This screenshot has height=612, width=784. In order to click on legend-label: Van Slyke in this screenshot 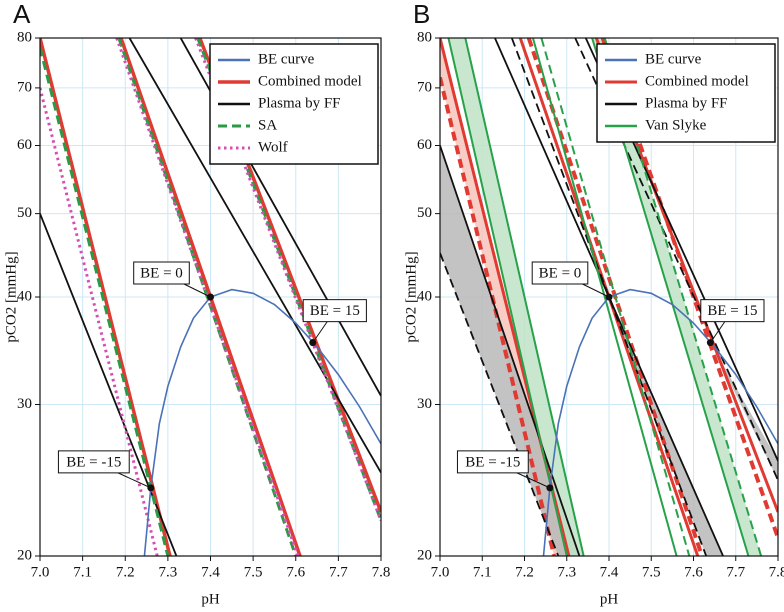, I will do `click(676, 125)`.